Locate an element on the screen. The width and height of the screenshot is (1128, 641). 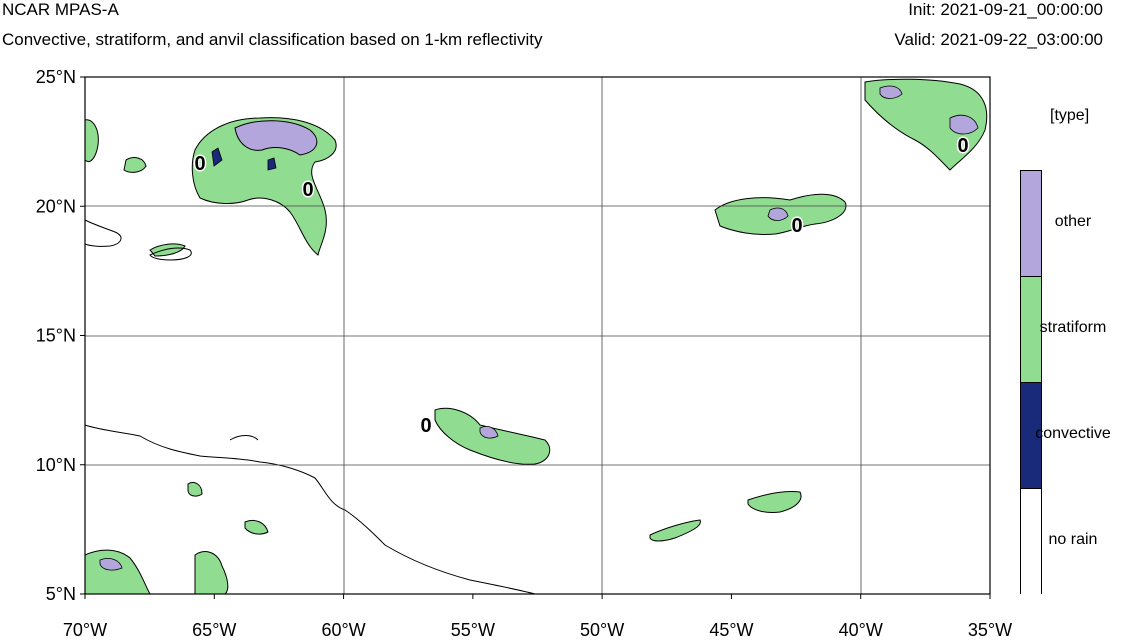
cluster-west-coast is located at coordinates (91, 141).